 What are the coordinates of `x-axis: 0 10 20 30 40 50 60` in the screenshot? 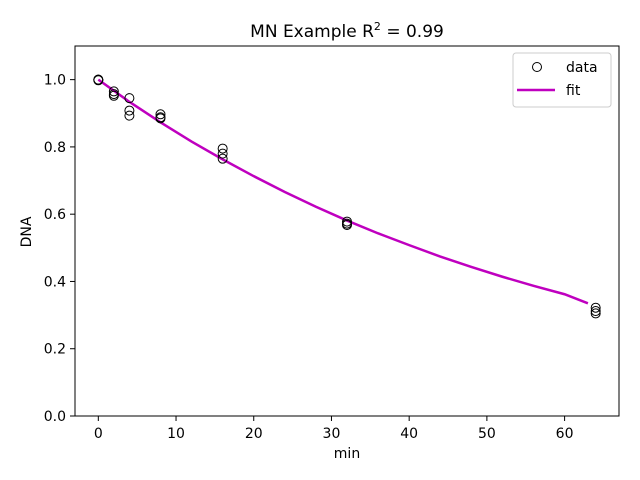 It's located at (334, 429).